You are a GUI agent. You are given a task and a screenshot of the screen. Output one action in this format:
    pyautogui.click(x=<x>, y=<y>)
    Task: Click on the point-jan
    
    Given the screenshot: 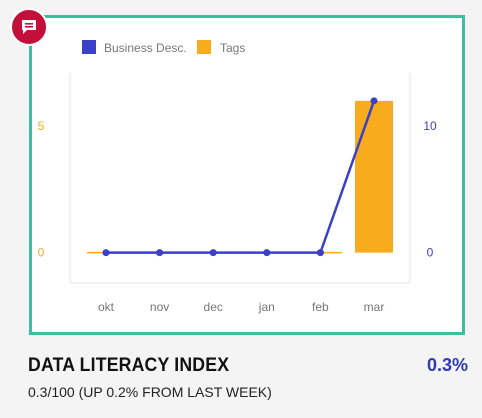 What is the action you would take?
    pyautogui.click(x=267, y=253)
    